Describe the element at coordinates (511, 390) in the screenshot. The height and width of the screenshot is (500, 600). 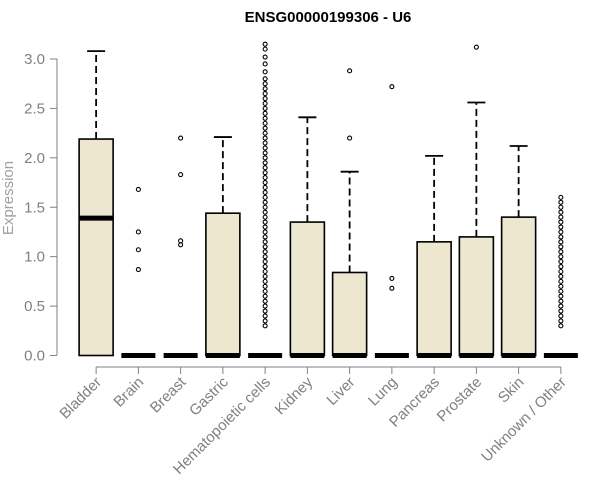
I see `x-tick-label: Skin` at that location.